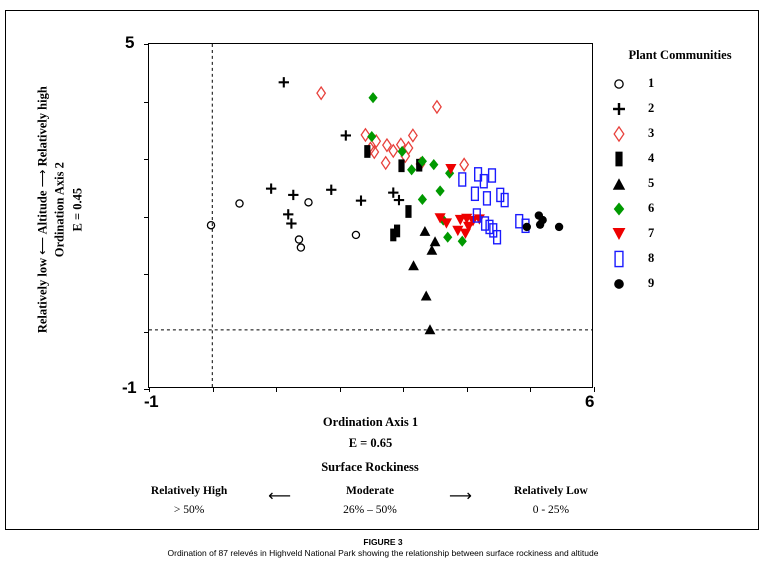 This screenshot has height=575, width=766. Describe the element at coordinates (680, 133) in the screenshot. I see `legend-item-3: 3` at that location.